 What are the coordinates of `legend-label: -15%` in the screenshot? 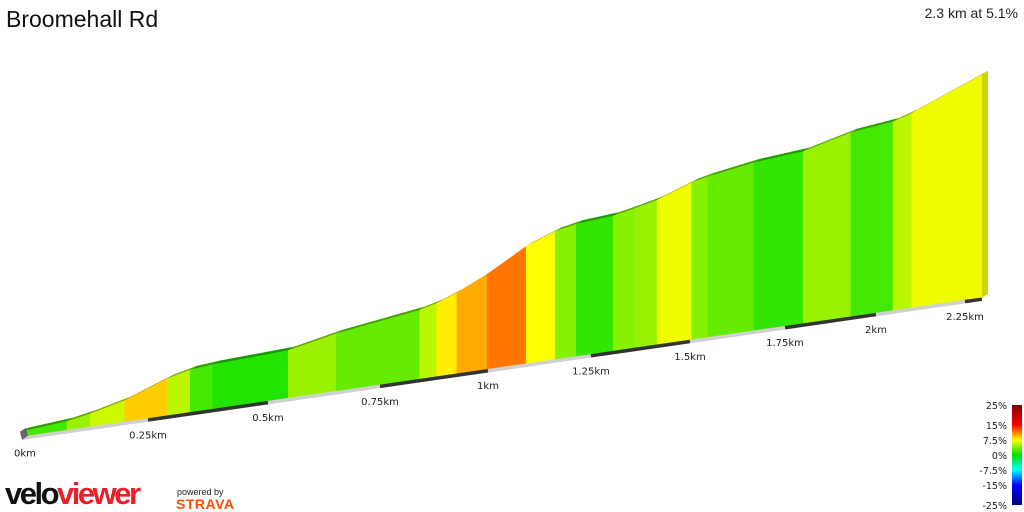 It's located at (994, 486).